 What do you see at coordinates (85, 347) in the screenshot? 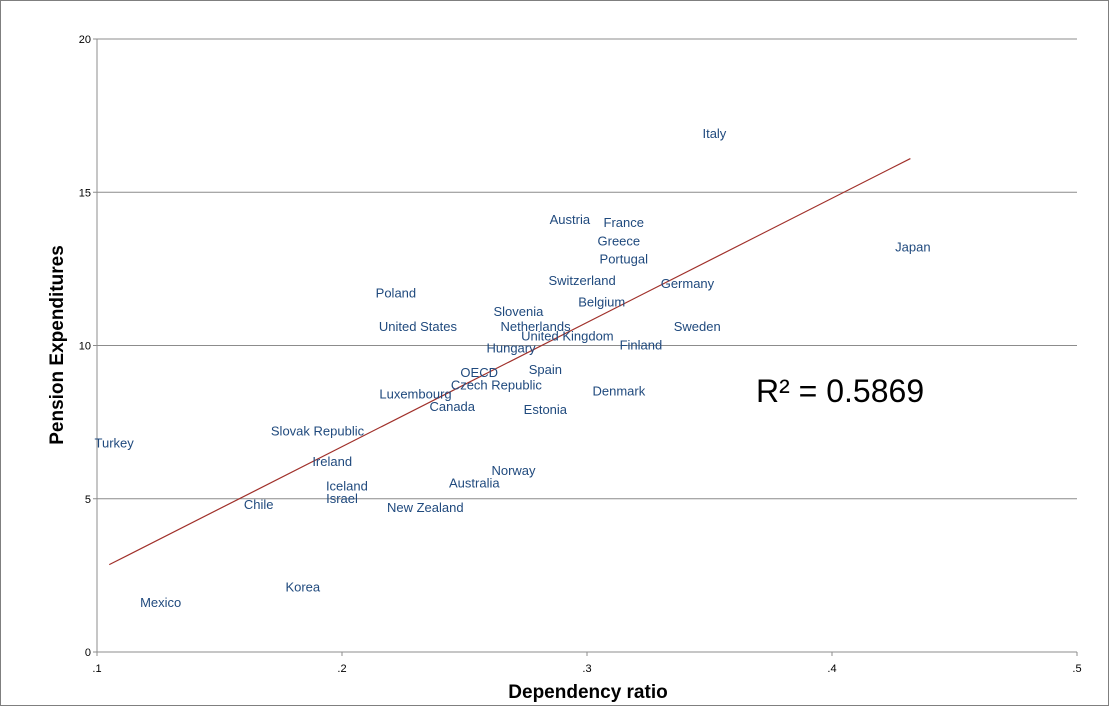
I see `y-tick-label: 10` at bounding box center [85, 347].